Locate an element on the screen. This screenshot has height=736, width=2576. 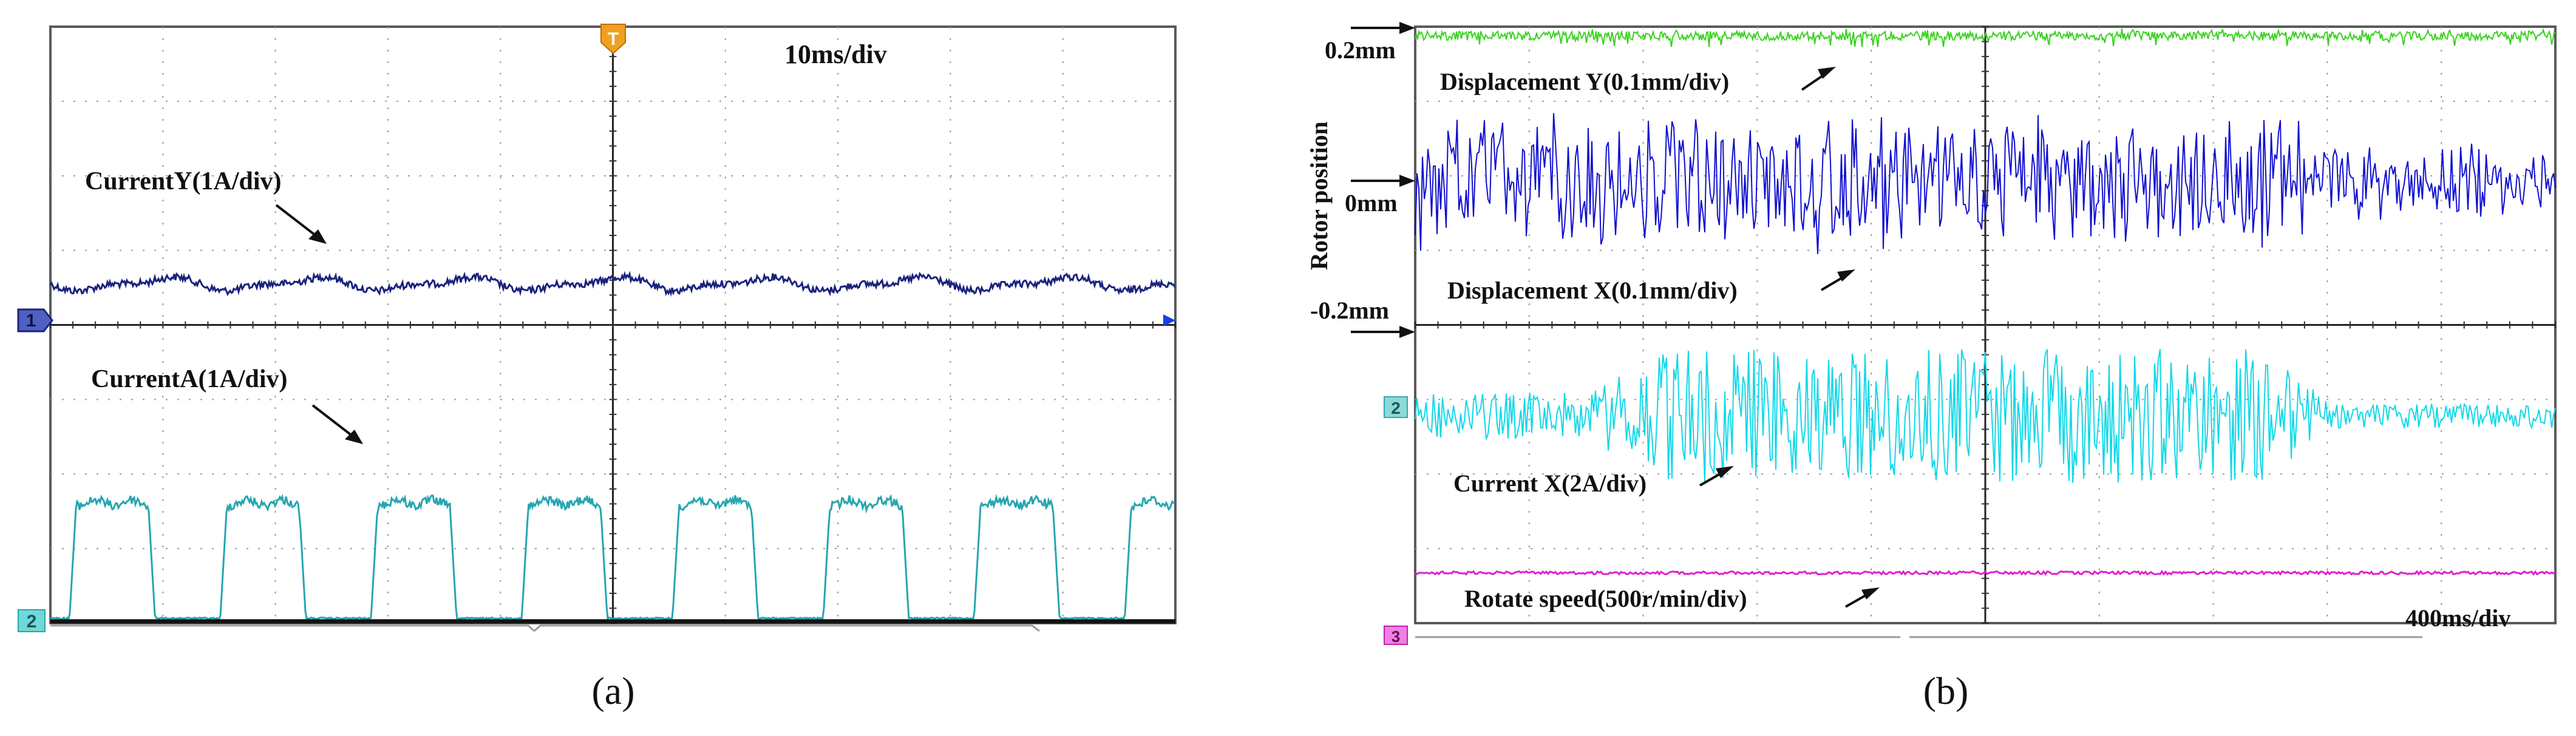
displacement-x-trace is located at coordinates (1985, 183).